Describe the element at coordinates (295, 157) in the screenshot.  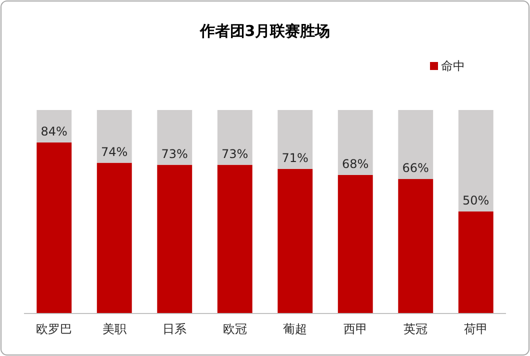
I see `data-label: 71%` at that location.